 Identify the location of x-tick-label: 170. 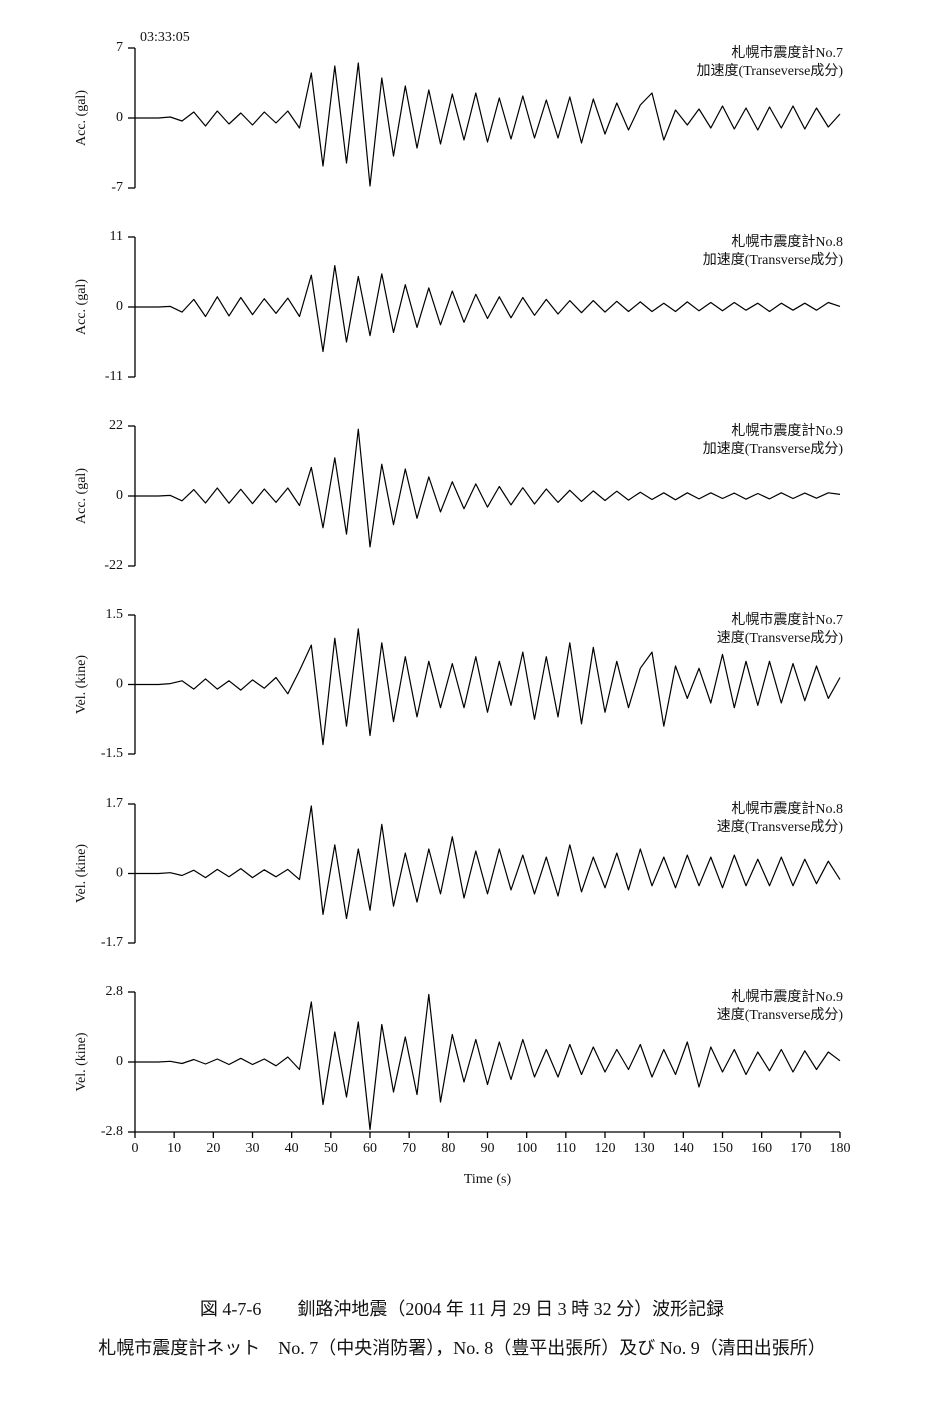
(800, 1148).